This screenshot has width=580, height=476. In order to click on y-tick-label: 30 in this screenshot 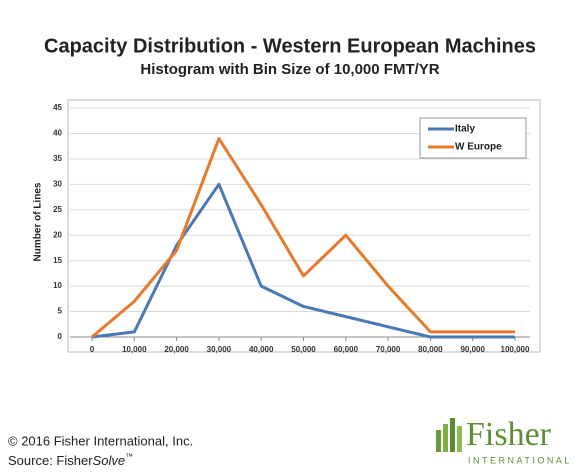, I will do `click(57, 183)`.